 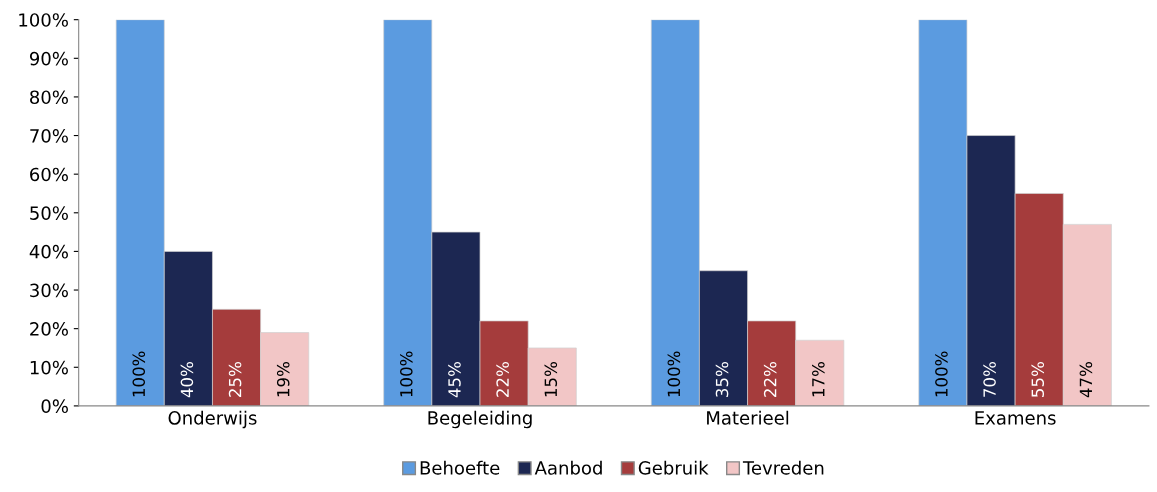 What do you see at coordinates (49, 290) in the screenshot?
I see `y-tick-label: 30%` at bounding box center [49, 290].